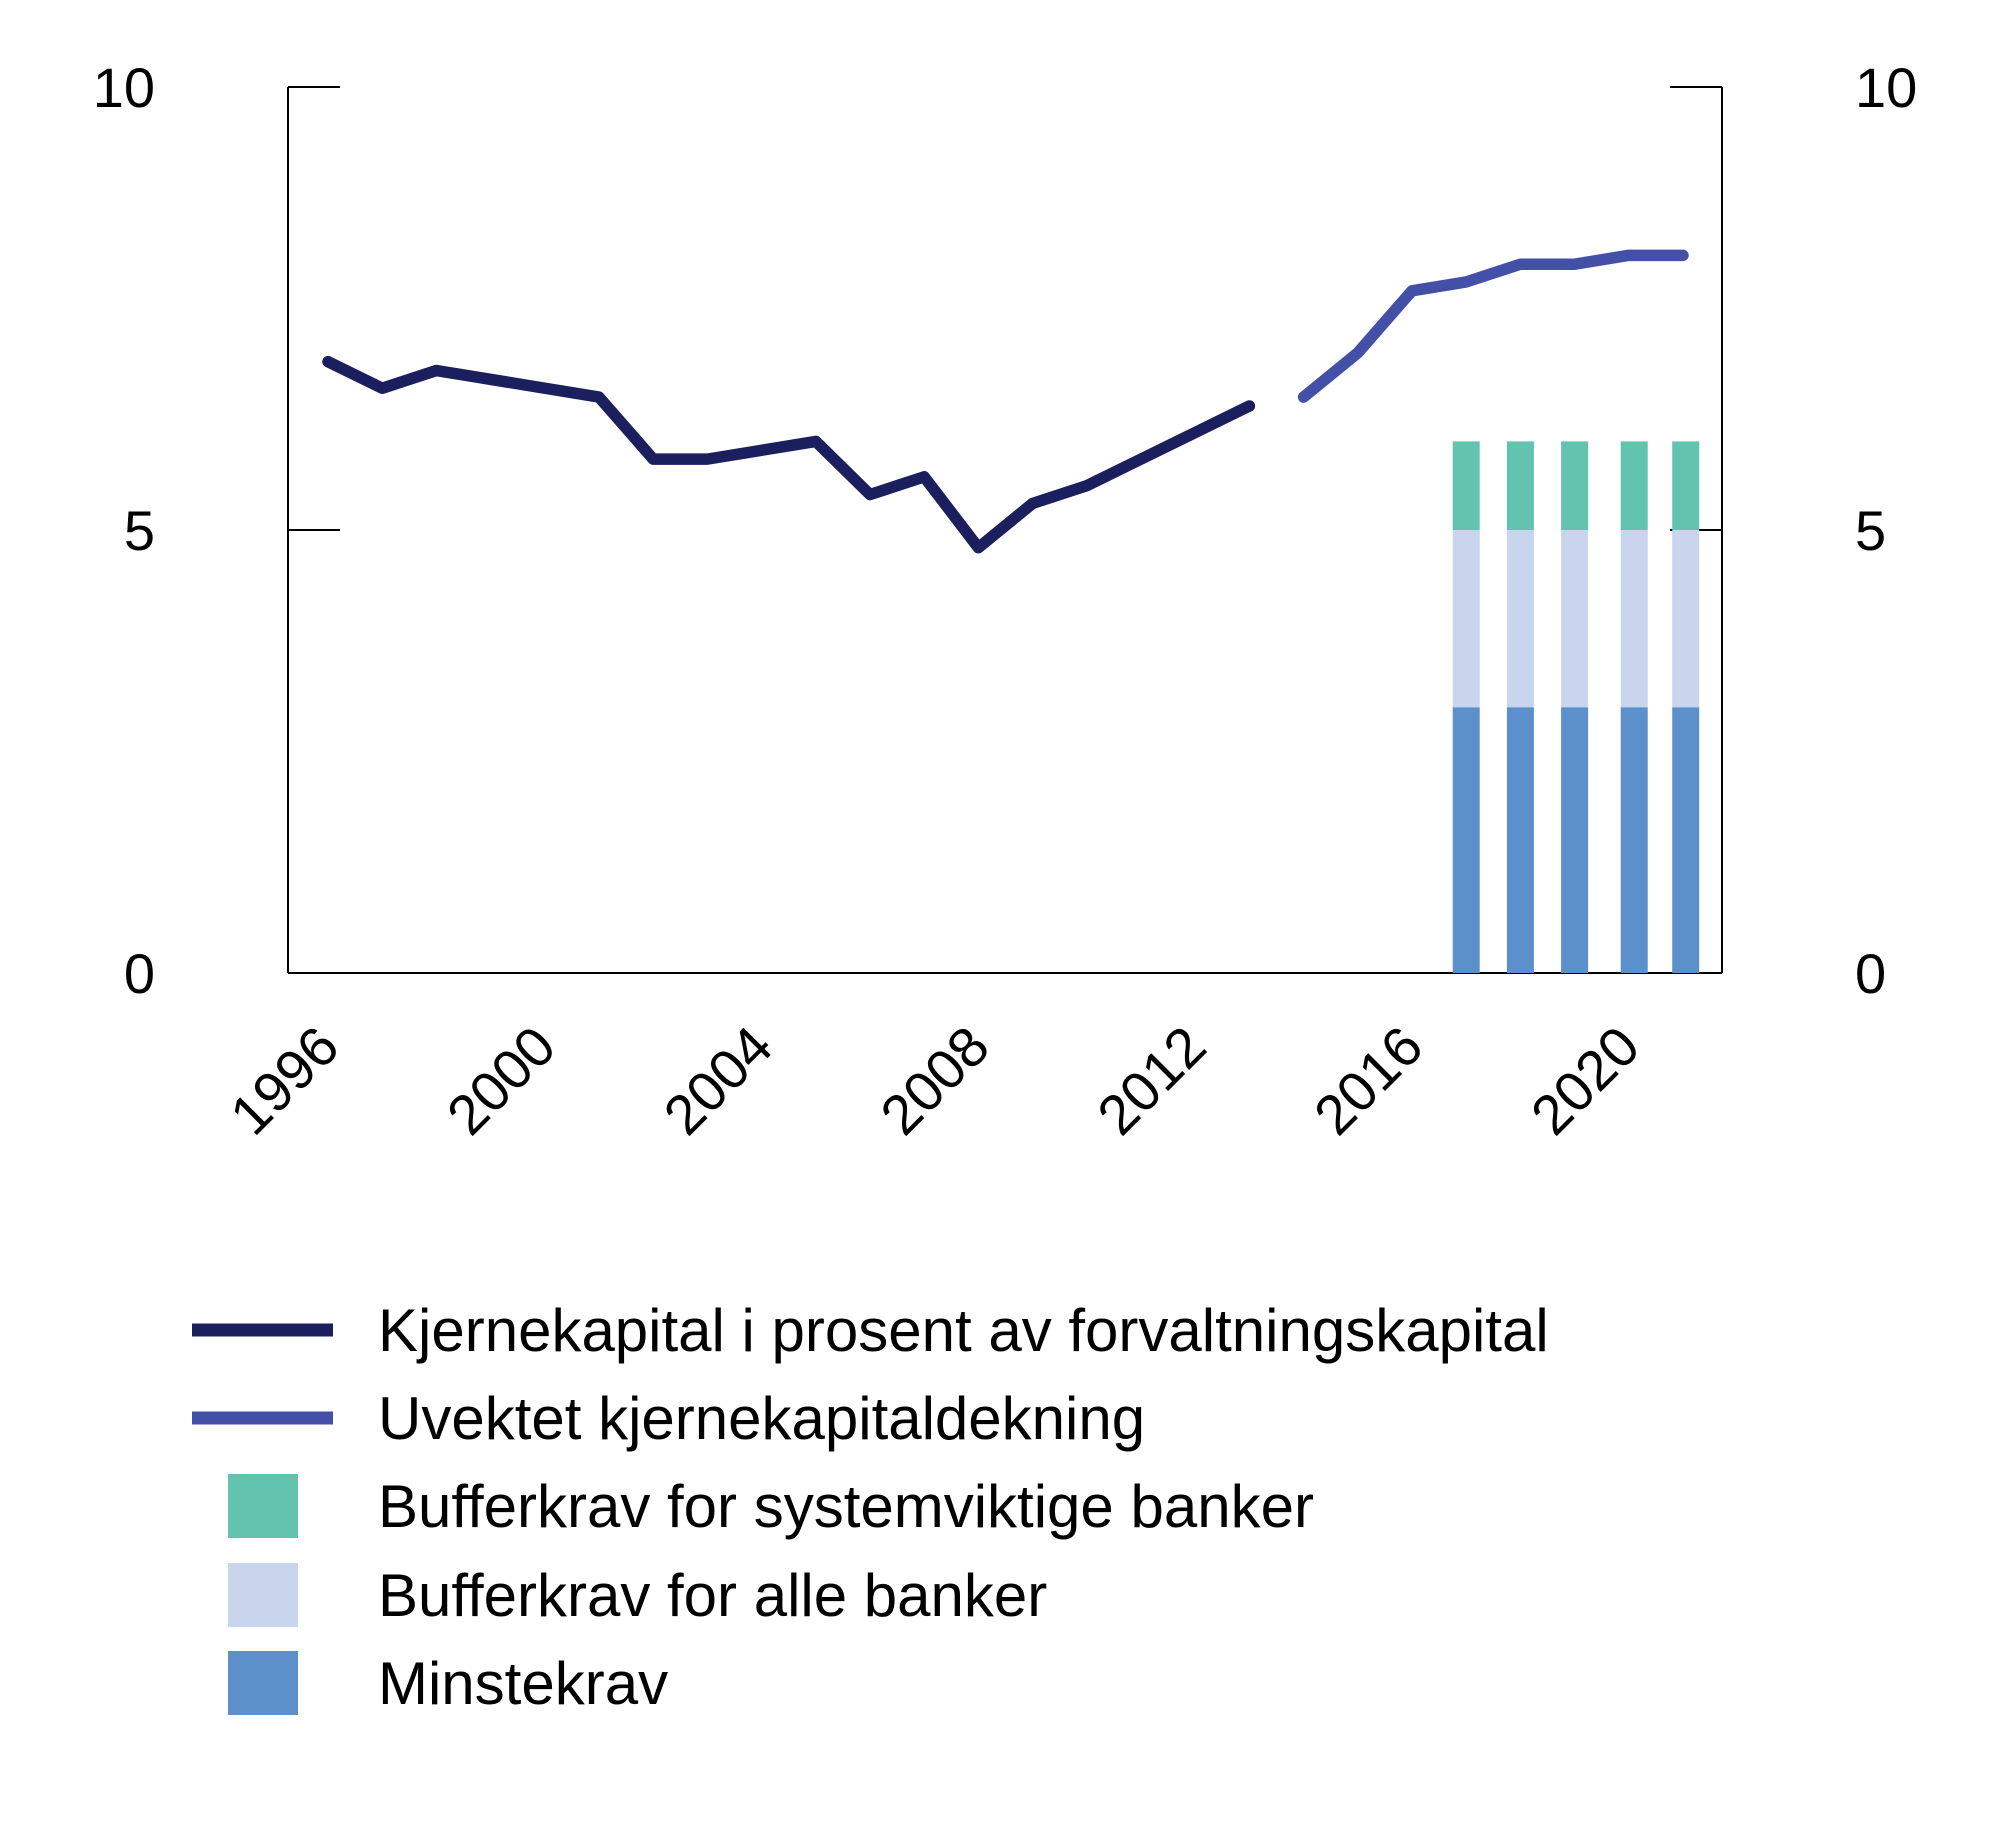 The width and height of the screenshot is (2000, 1821). What do you see at coordinates (1870, 530) in the screenshot?
I see `y-tick-label-right: 5` at bounding box center [1870, 530].